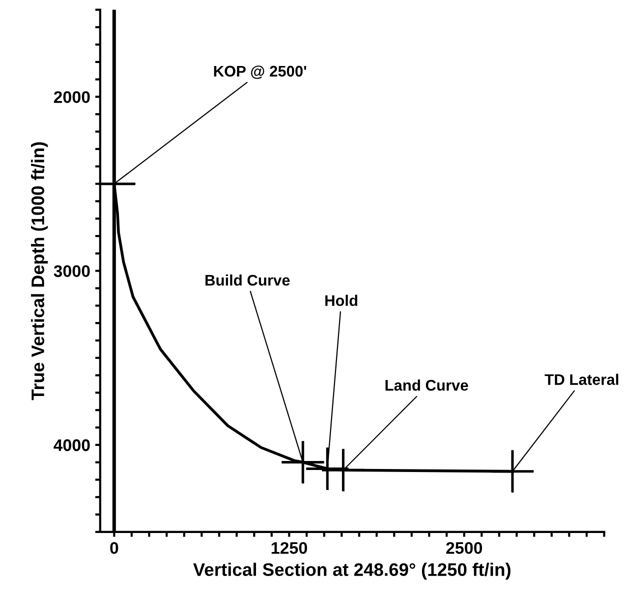  I want to click on y-tick-label: 2000, so click(72, 97).